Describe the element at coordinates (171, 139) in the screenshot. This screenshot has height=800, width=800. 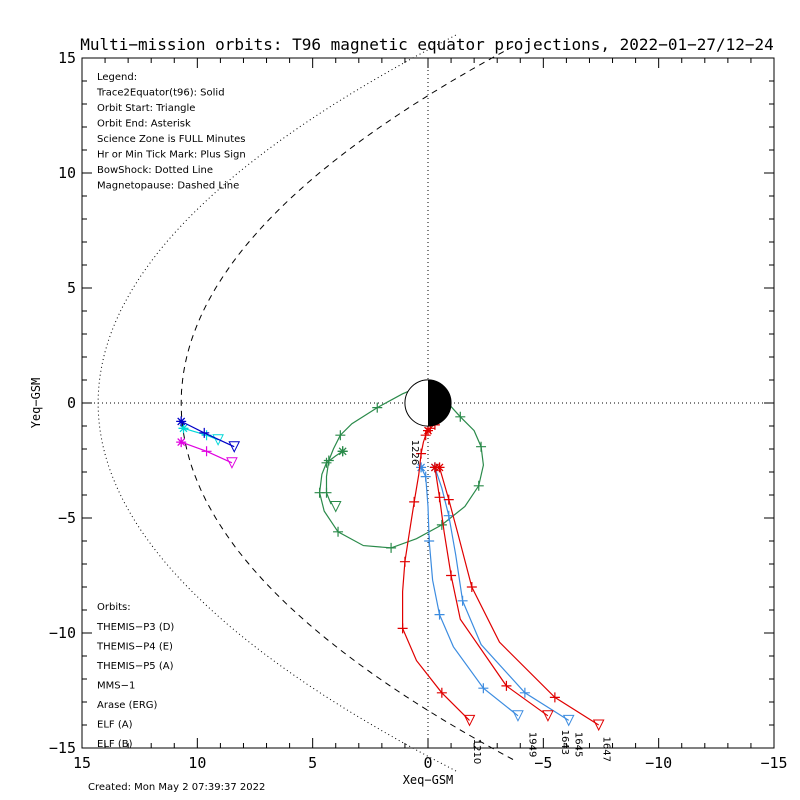
I see `legend-line: Science Zone is FULL Minutes` at that location.